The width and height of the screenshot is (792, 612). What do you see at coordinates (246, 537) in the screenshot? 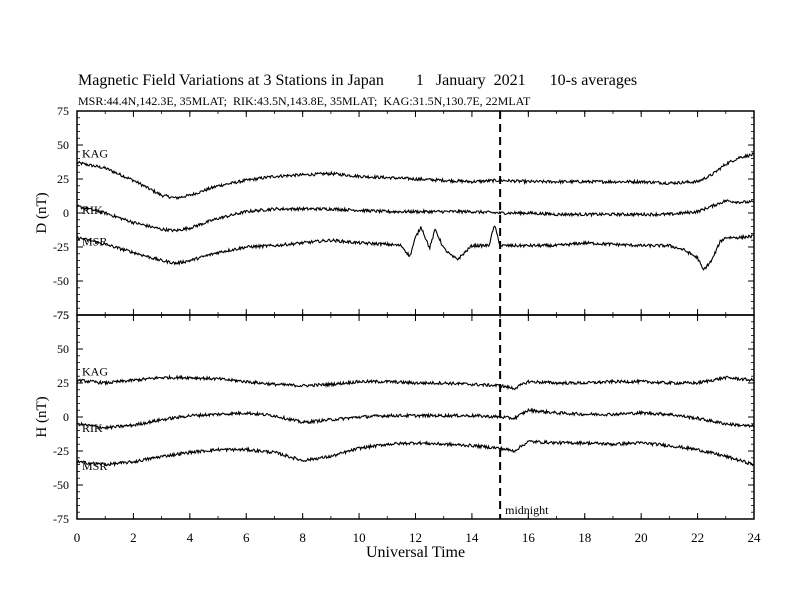
I see `x-tick-label: 6` at bounding box center [246, 537].